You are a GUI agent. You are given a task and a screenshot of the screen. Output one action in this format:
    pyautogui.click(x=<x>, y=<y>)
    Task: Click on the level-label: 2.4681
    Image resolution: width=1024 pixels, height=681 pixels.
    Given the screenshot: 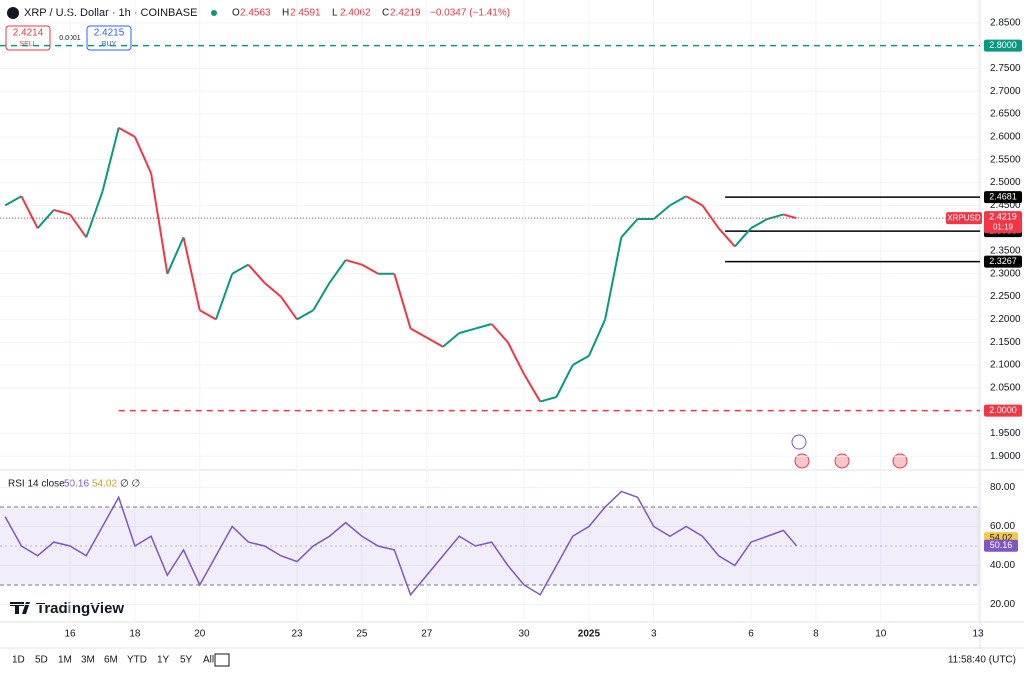 What is the action you would take?
    pyautogui.click(x=1003, y=196)
    